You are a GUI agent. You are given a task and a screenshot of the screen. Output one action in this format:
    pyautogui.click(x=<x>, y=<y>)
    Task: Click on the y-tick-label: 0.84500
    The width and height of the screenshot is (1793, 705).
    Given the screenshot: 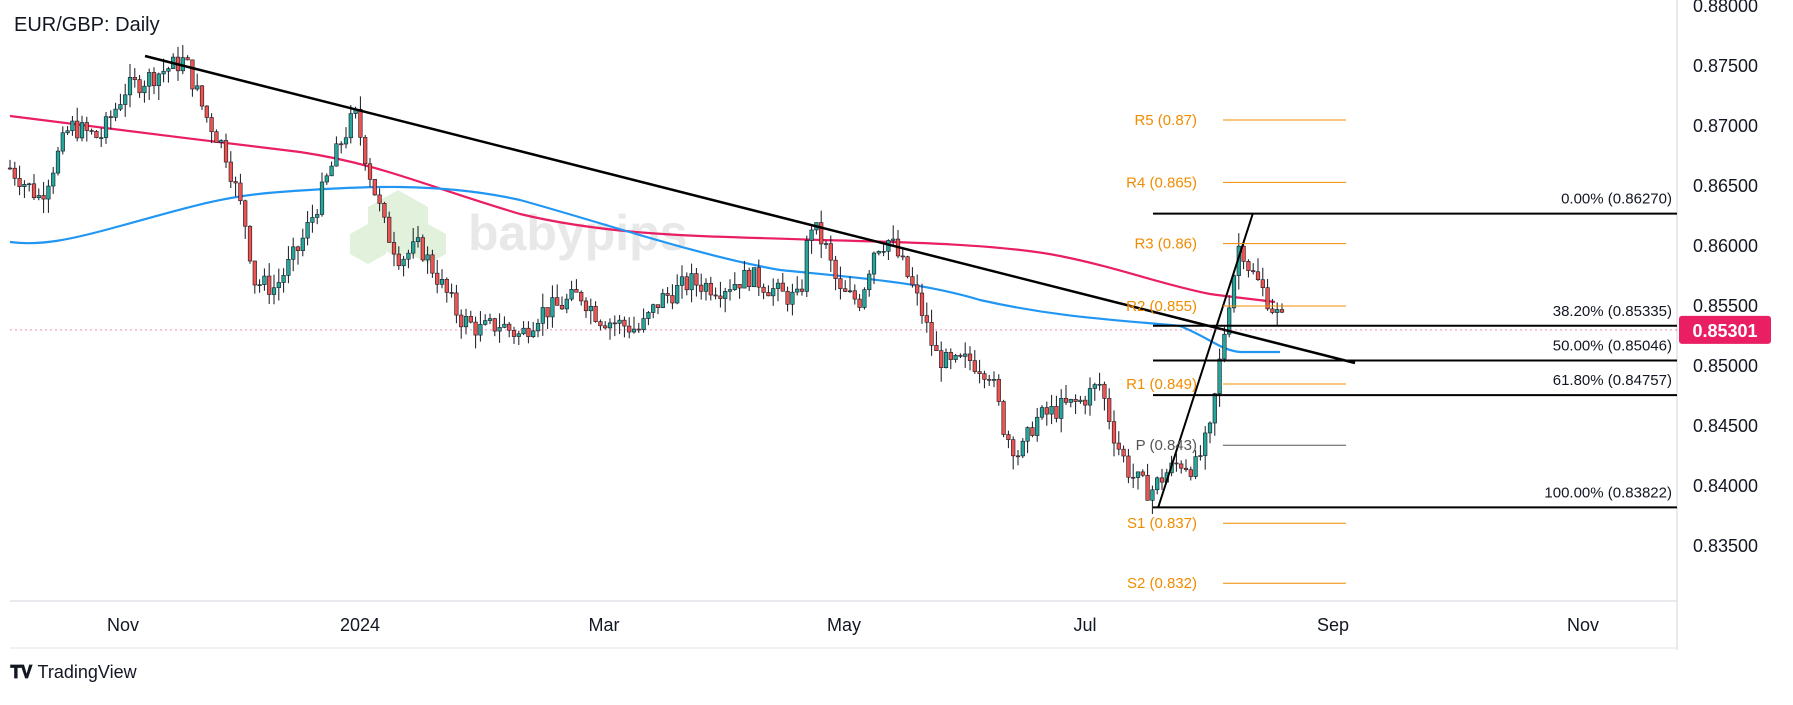 What is the action you would take?
    pyautogui.click(x=1725, y=426)
    